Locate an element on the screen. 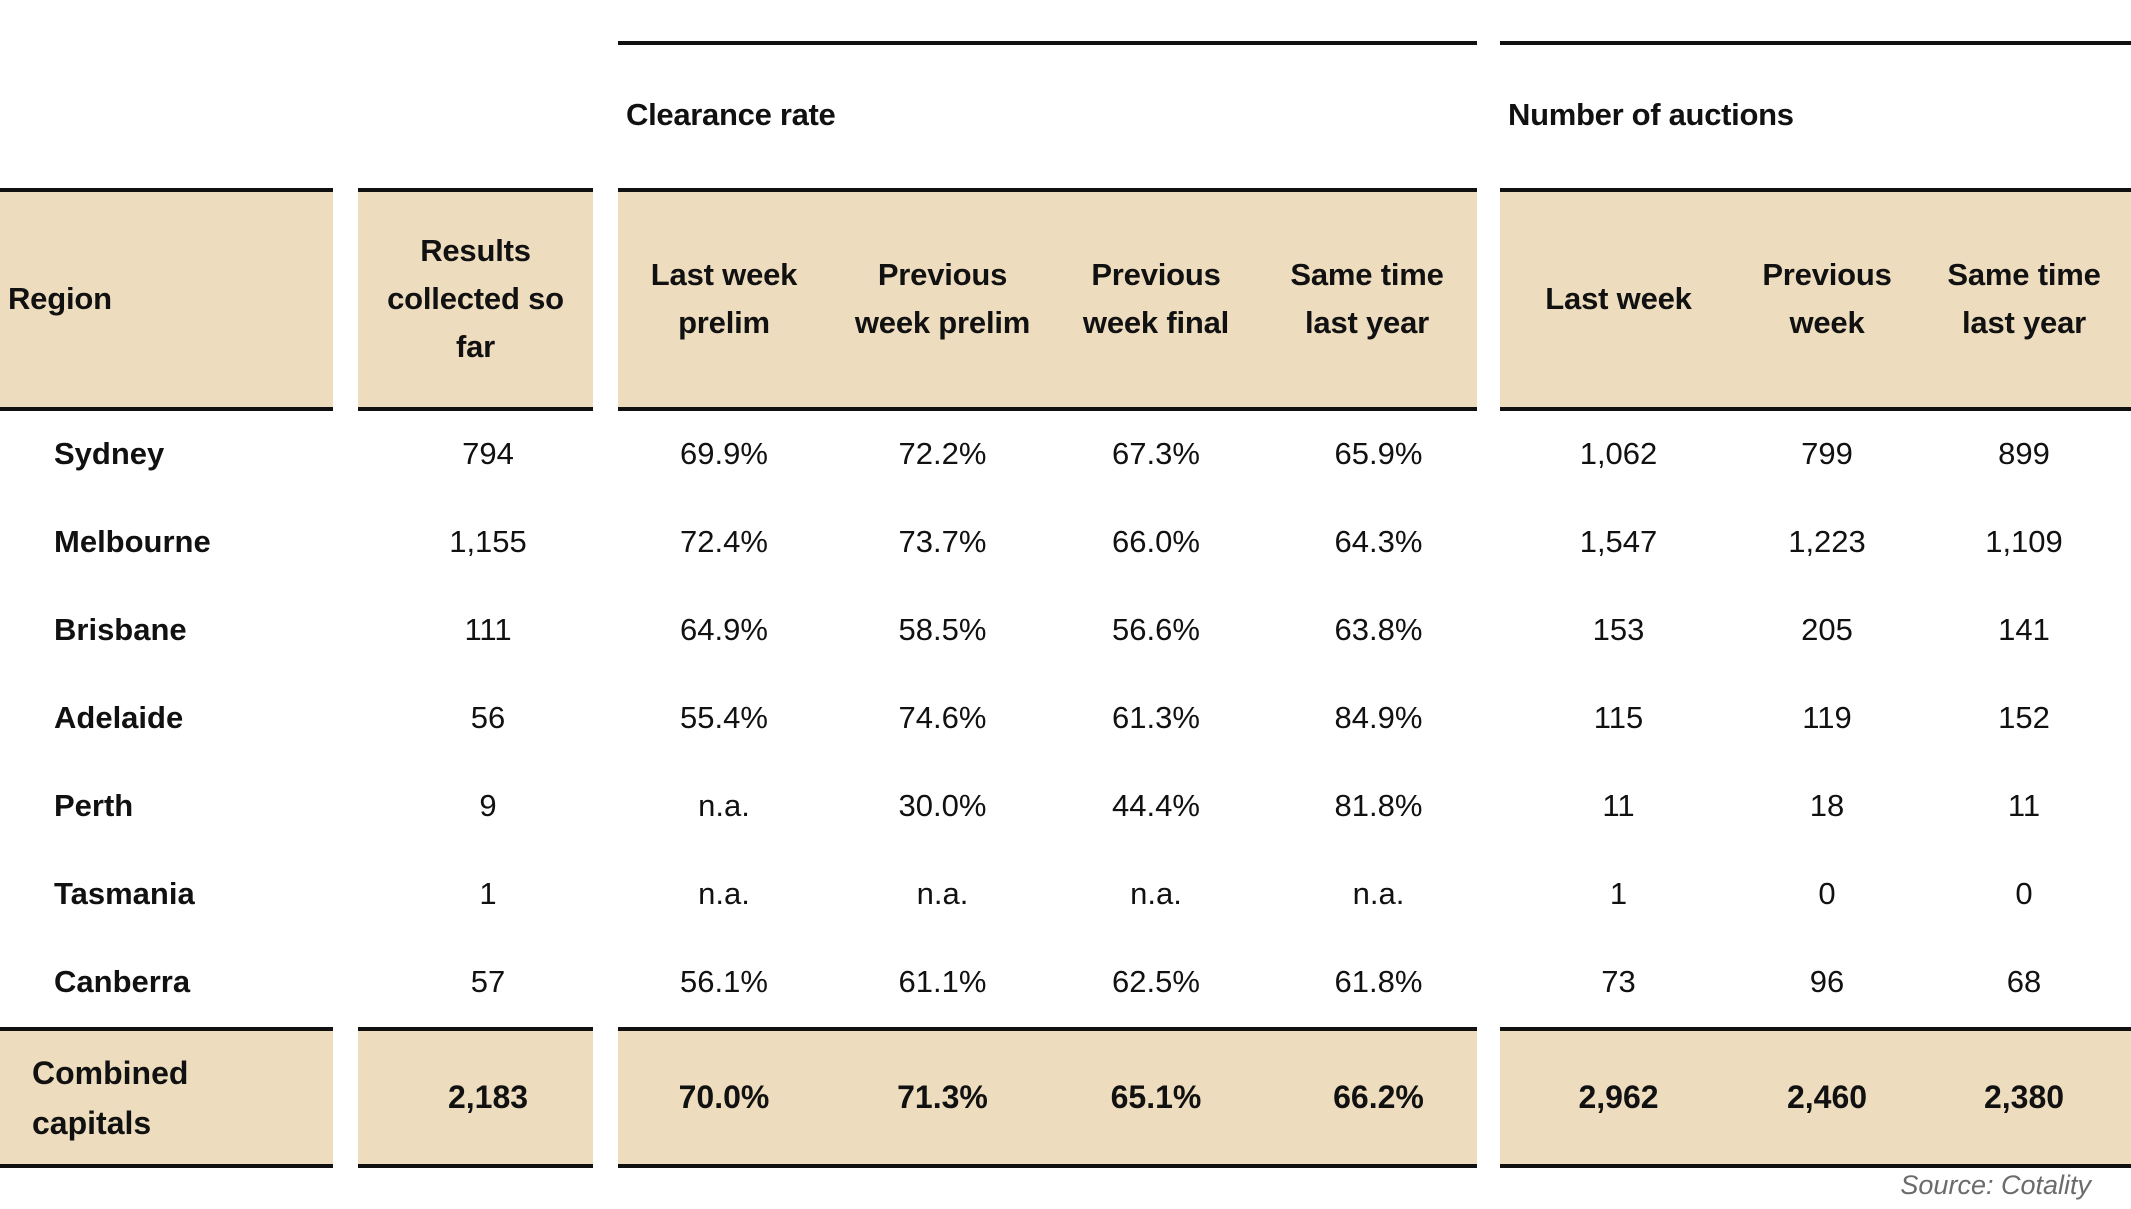 The image size is (2131, 1209). table-cell: 799 is located at coordinates (1827, 453).